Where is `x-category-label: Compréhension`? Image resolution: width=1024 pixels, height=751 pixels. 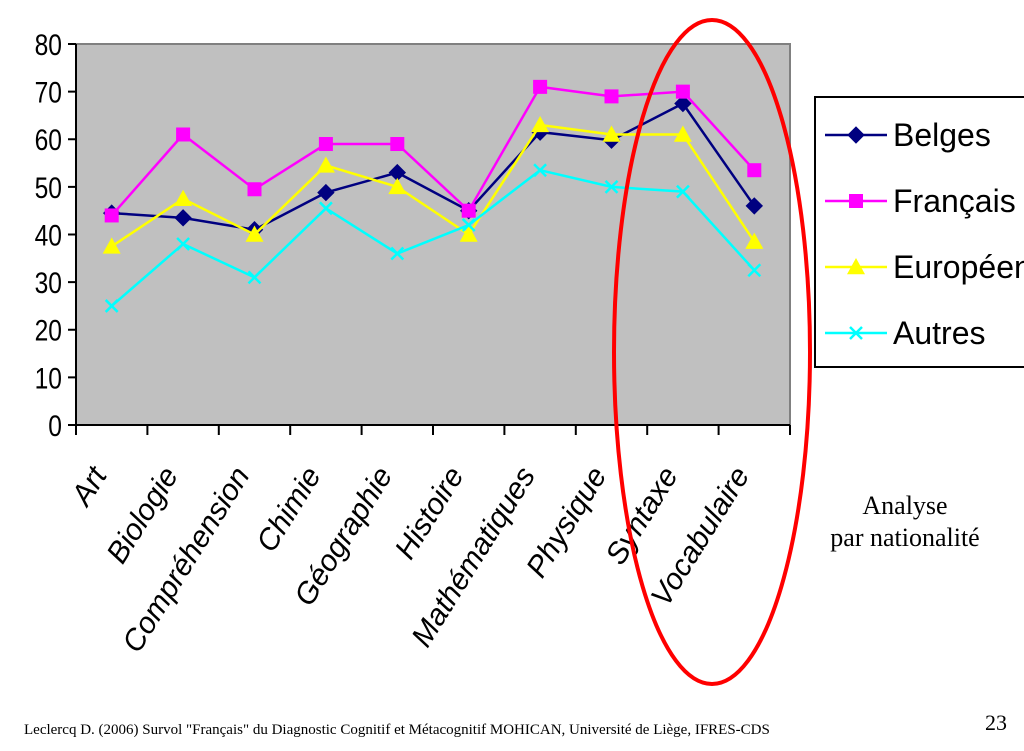
x-category-label: Compréhension is located at coordinates (186, 559).